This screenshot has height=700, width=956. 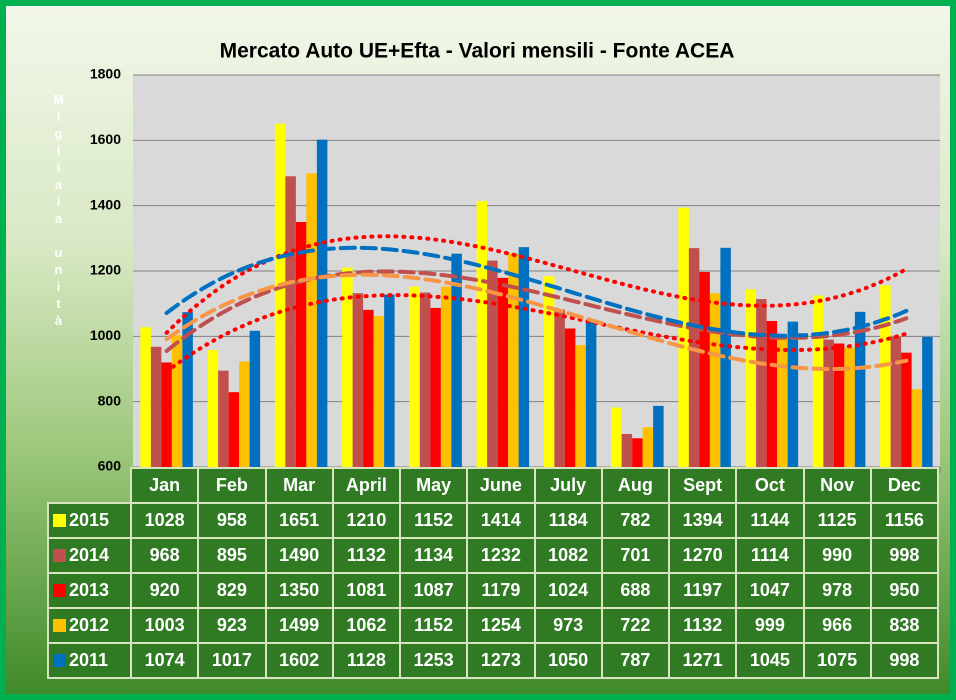 I want to click on table-value: 1017, so click(x=232, y=660).